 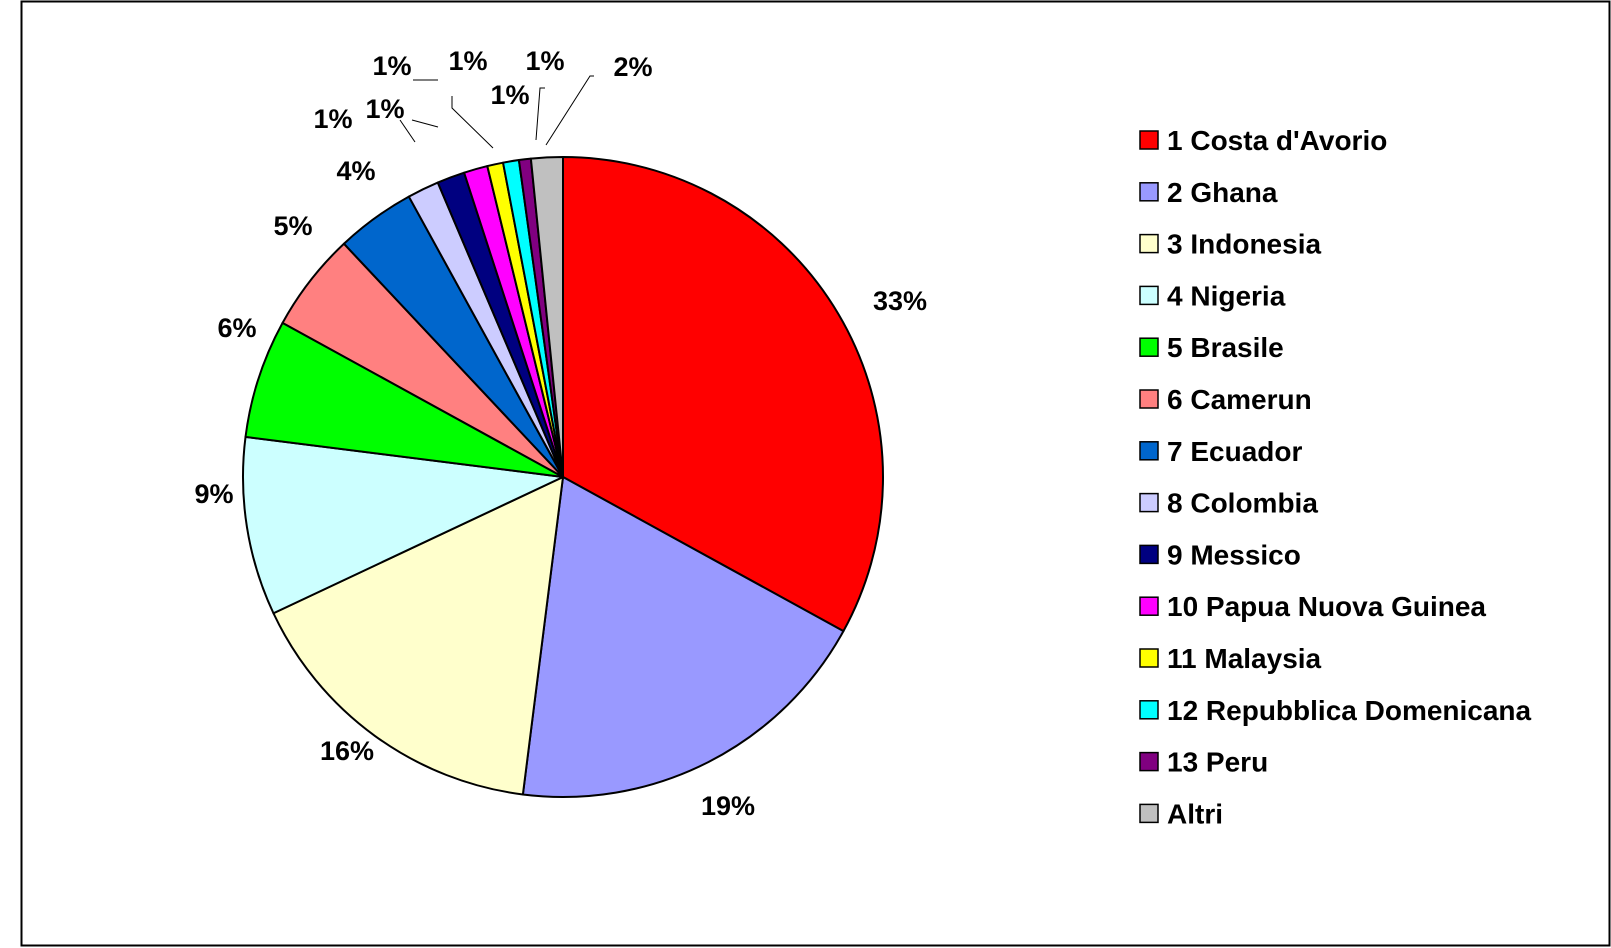 What do you see at coordinates (1217, 762) in the screenshot?
I see `legend-label-13-peru: 13 Peru` at bounding box center [1217, 762].